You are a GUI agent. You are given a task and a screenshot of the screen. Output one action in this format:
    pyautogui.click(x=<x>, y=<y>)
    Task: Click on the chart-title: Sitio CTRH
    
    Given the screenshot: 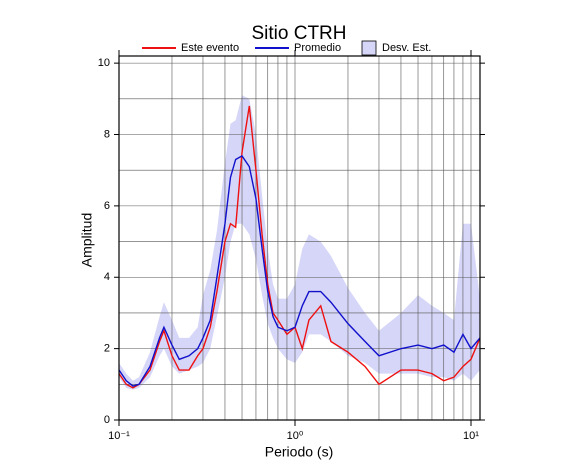 What is the action you would take?
    pyautogui.click(x=298, y=33)
    